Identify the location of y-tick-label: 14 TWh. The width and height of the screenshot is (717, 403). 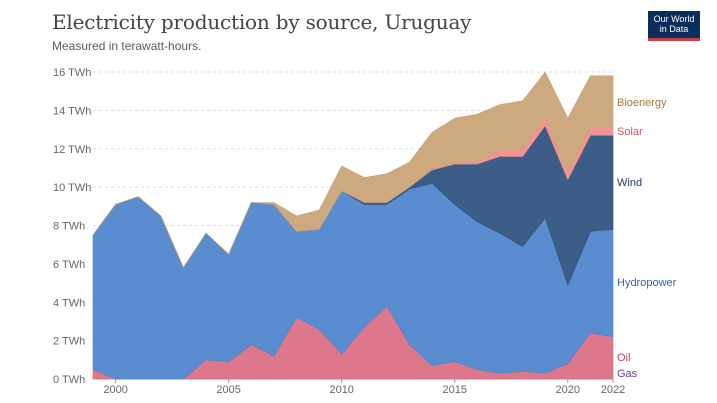
(72, 111).